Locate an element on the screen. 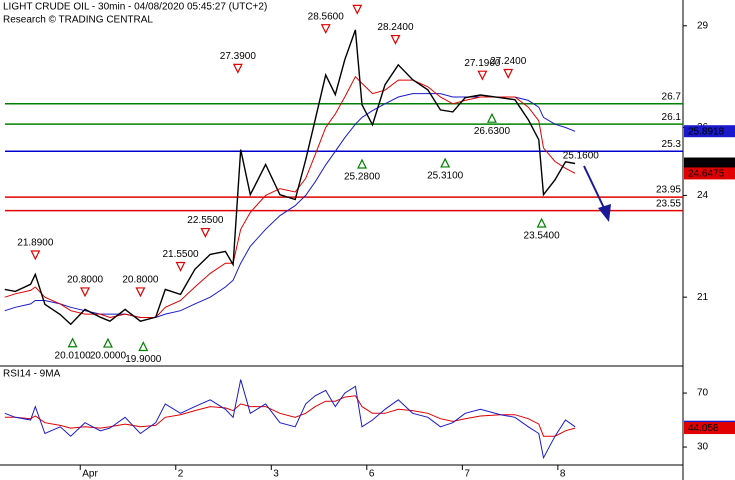 Image resolution: width=735 pixels, height=480 pixels. series-line is located at coordinates (290, 419).